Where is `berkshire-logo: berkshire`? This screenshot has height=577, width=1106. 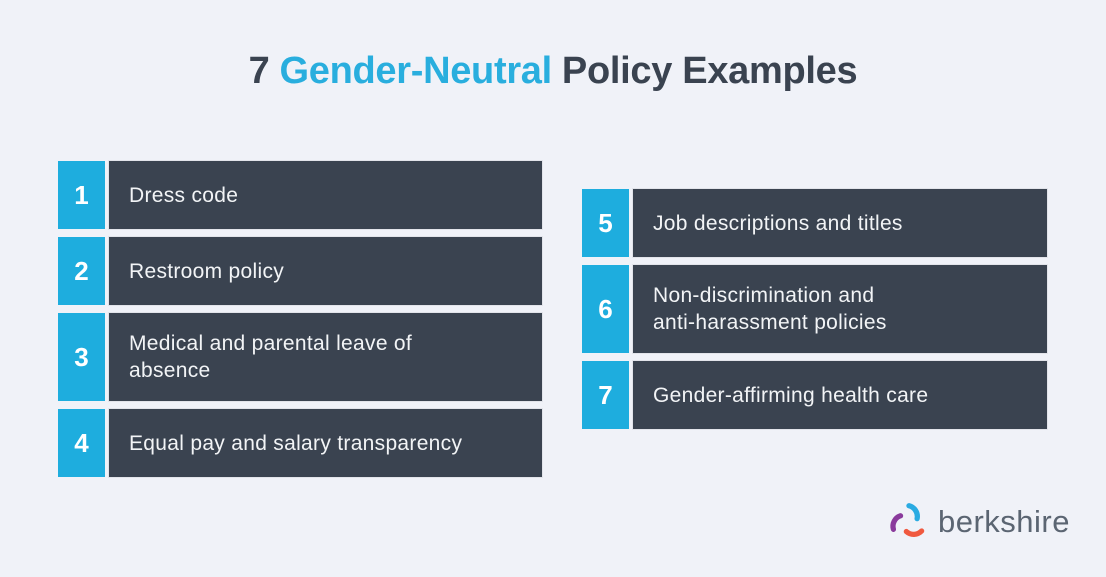
berkshire-logo: berkshire is located at coordinates (977, 522).